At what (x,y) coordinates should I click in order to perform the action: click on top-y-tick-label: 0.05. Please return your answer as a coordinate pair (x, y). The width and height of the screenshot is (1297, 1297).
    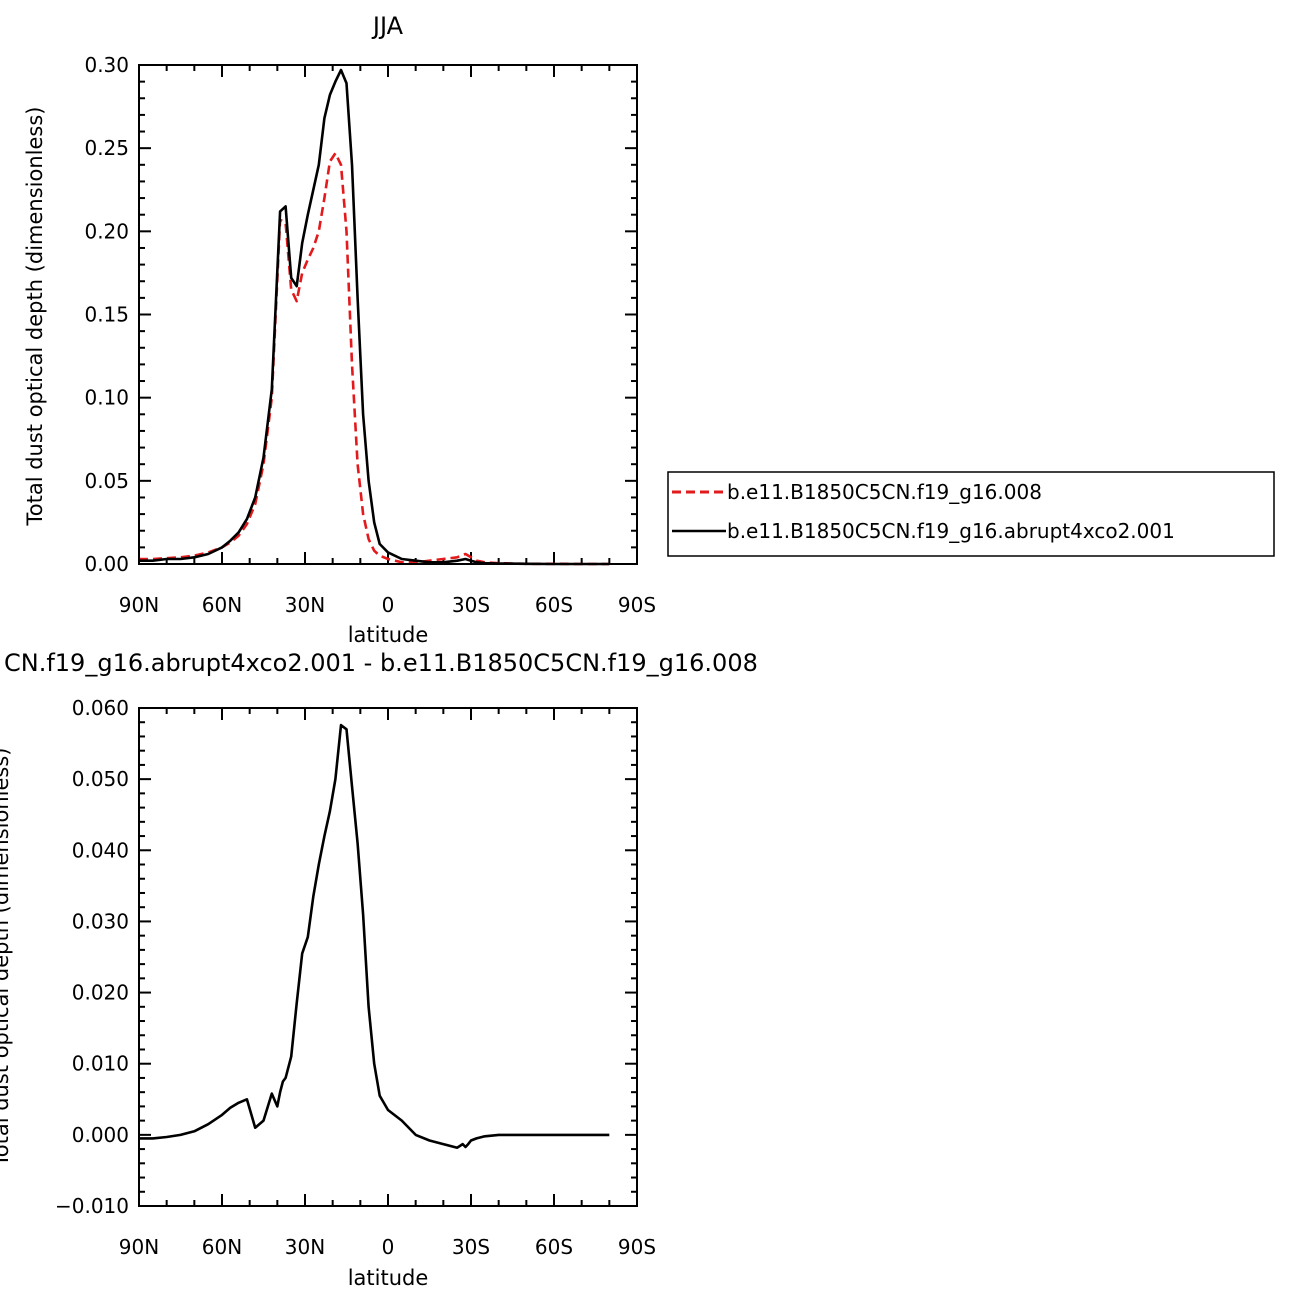
    Looking at the image, I should click on (106, 481).